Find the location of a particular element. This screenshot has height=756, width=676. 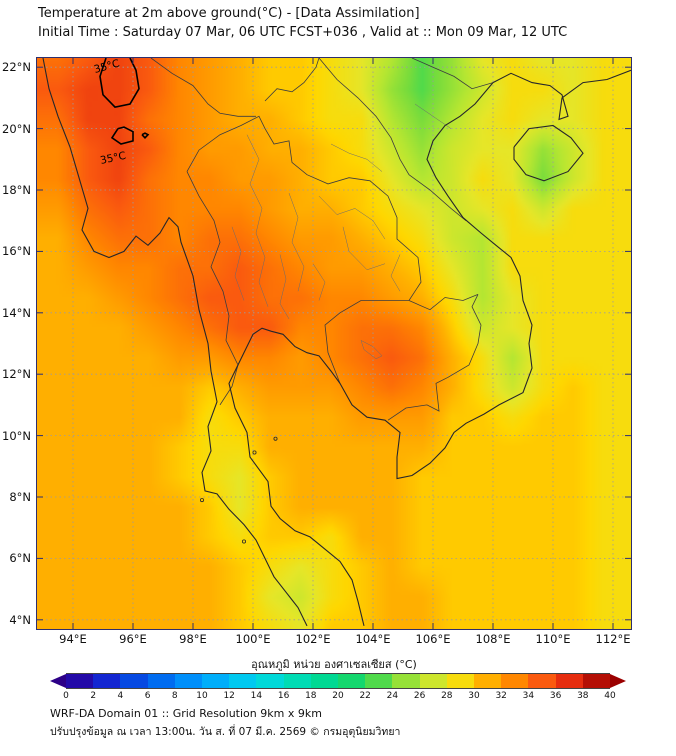

colorbar-tick-label: 20 is located at coordinates (338, 696).